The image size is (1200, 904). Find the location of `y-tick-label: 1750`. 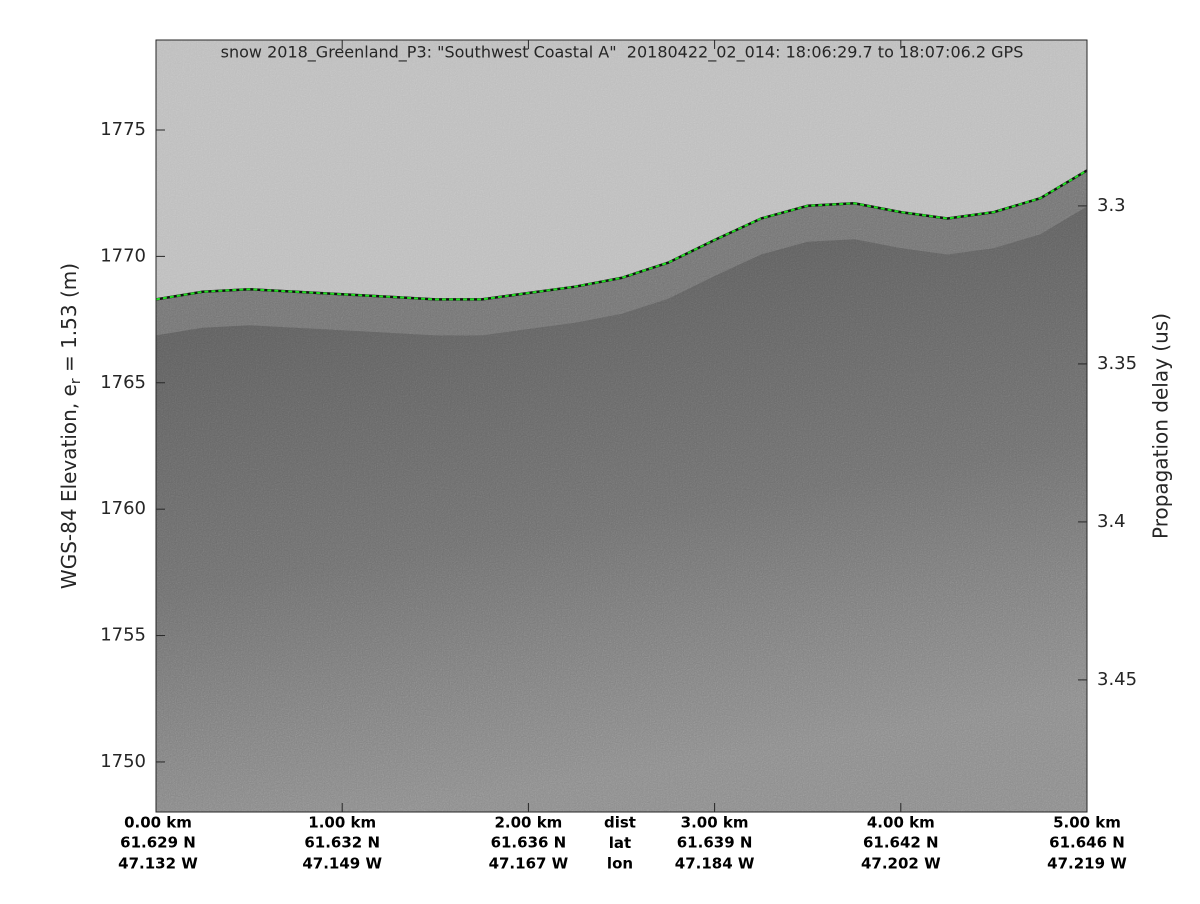

y-tick-label: 1750 is located at coordinates (123, 761).